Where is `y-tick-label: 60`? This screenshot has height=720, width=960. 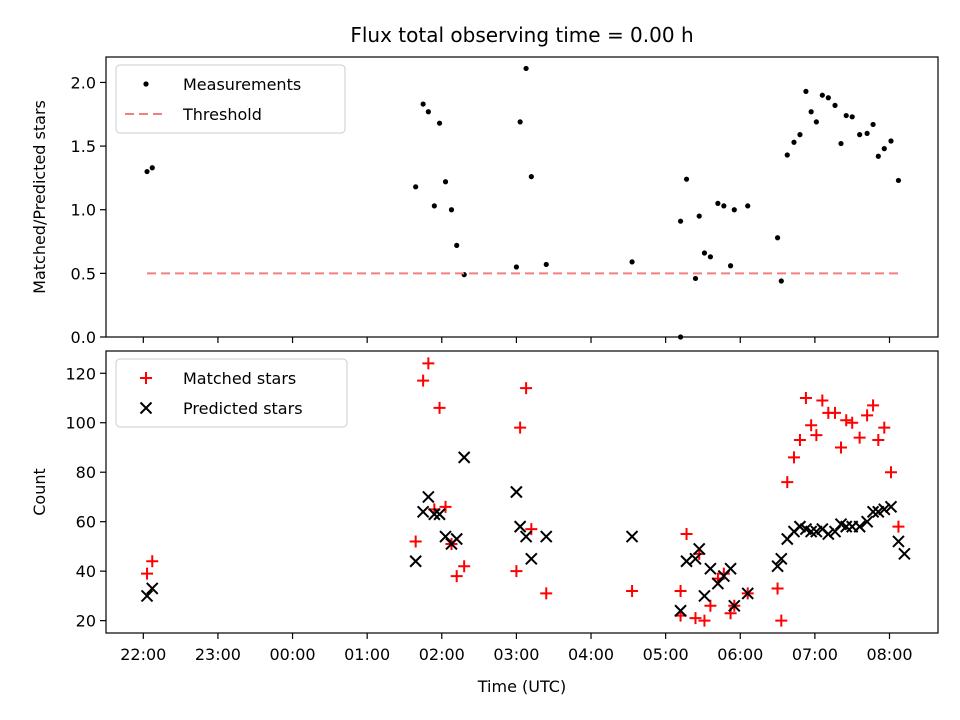 y-tick-label: 60 is located at coordinates (86, 522).